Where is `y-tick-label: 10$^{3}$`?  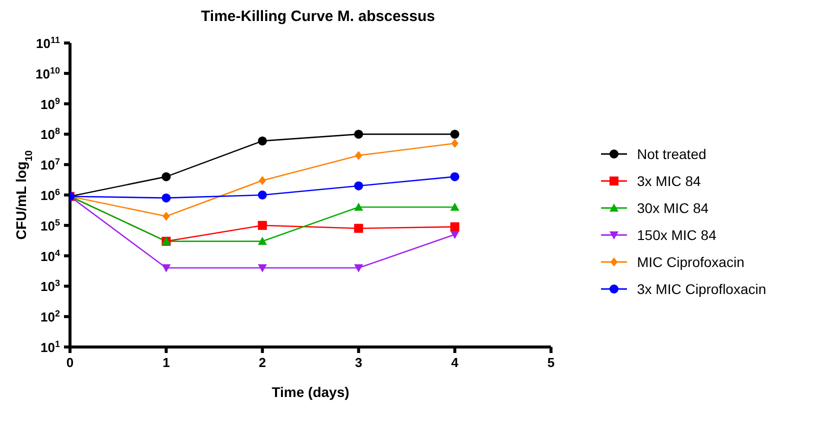 y-tick-label: 10$^{3}$ is located at coordinates (50, 286).